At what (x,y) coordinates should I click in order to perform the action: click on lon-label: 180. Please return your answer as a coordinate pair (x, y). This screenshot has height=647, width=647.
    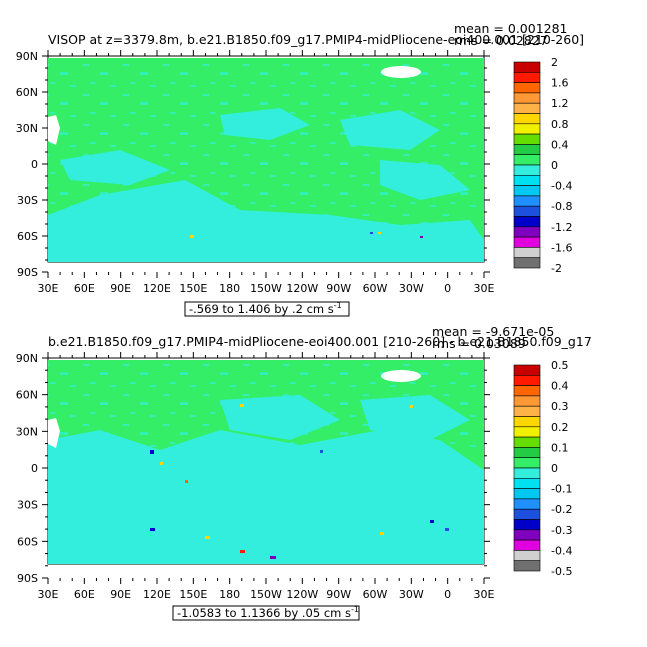
    Looking at the image, I should click on (229, 288).